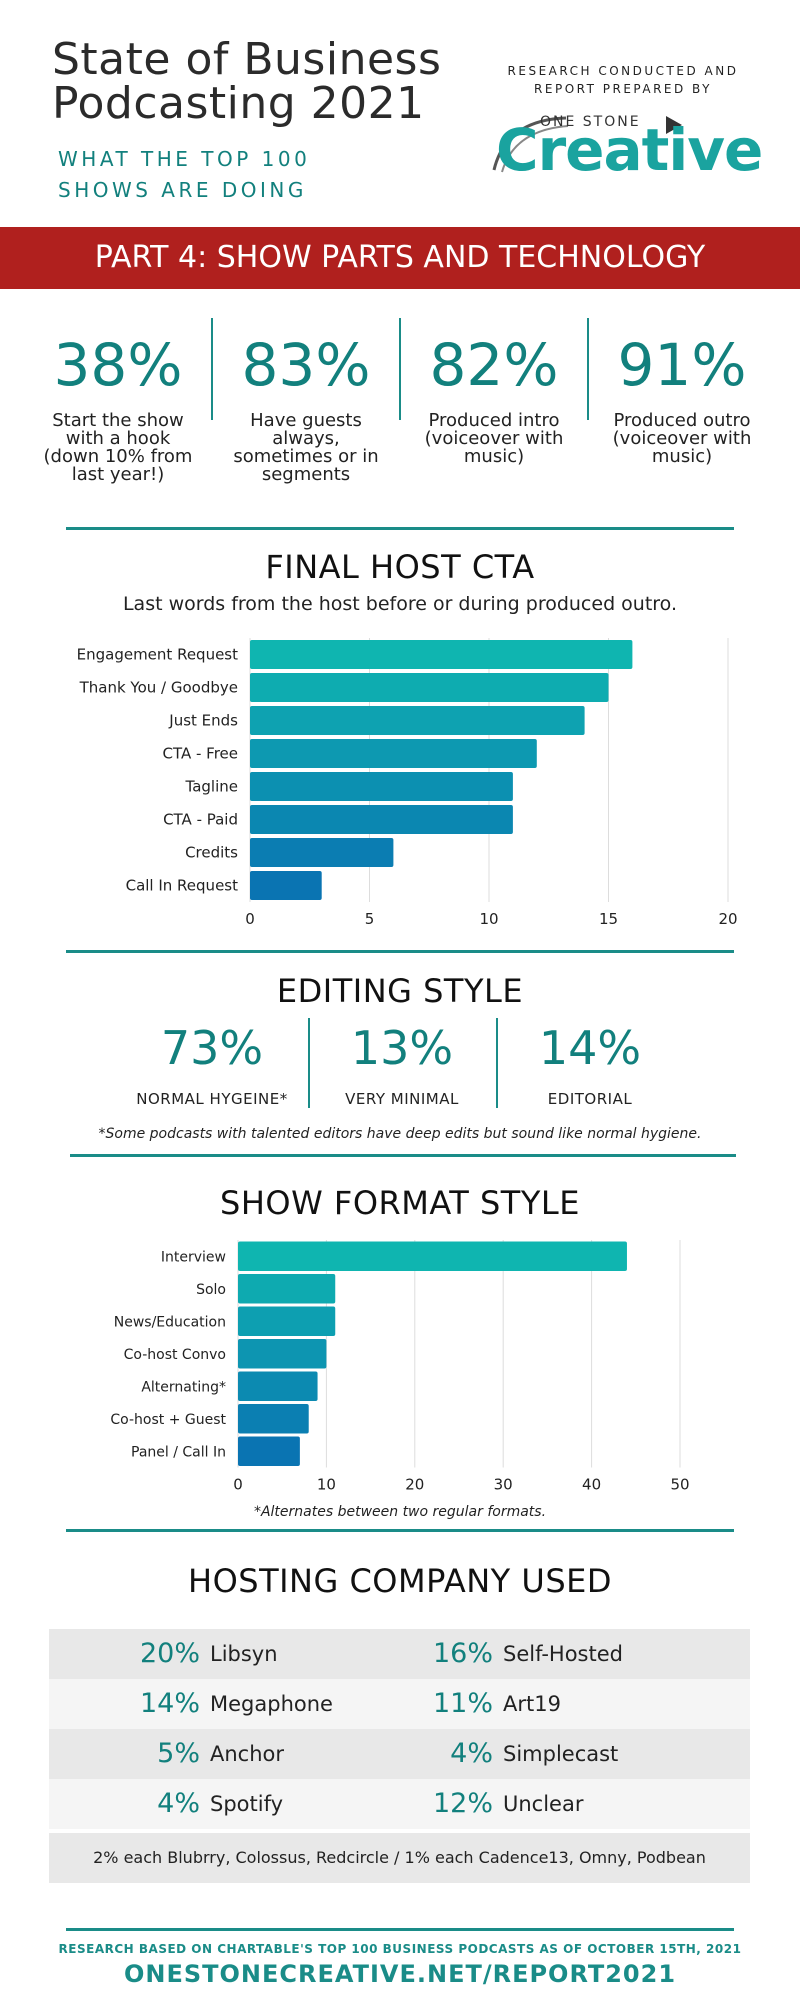 This screenshot has height=2000, width=800. What do you see at coordinates (400, 1512) in the screenshot?
I see `format-note: *Alternates between two regular formats.` at bounding box center [400, 1512].